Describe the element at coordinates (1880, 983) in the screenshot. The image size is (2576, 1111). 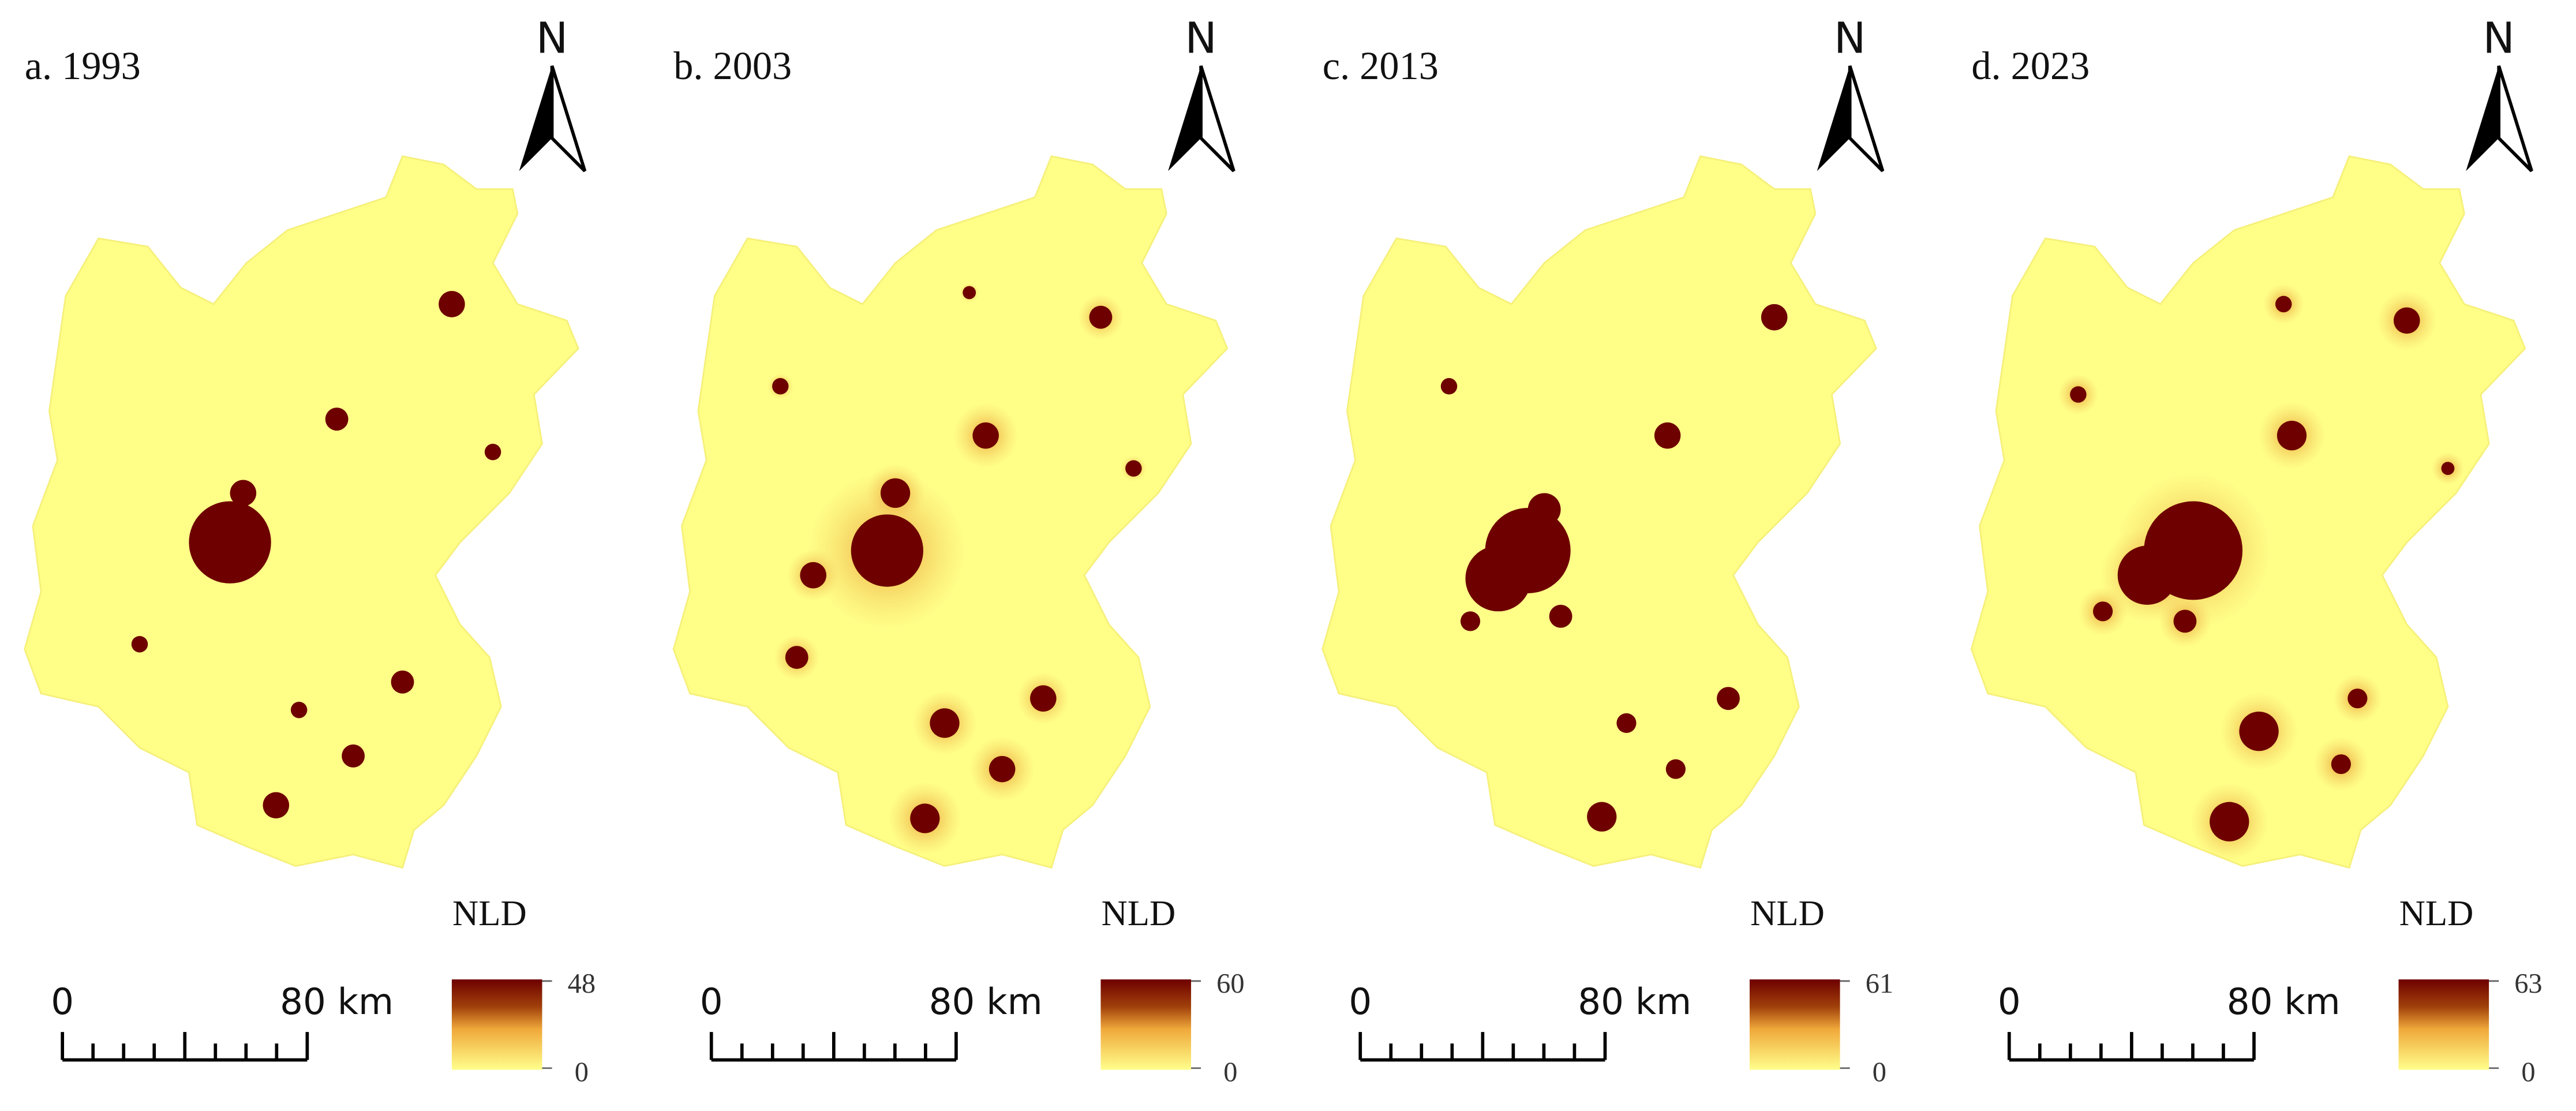
I see `legend-max: 61` at that location.